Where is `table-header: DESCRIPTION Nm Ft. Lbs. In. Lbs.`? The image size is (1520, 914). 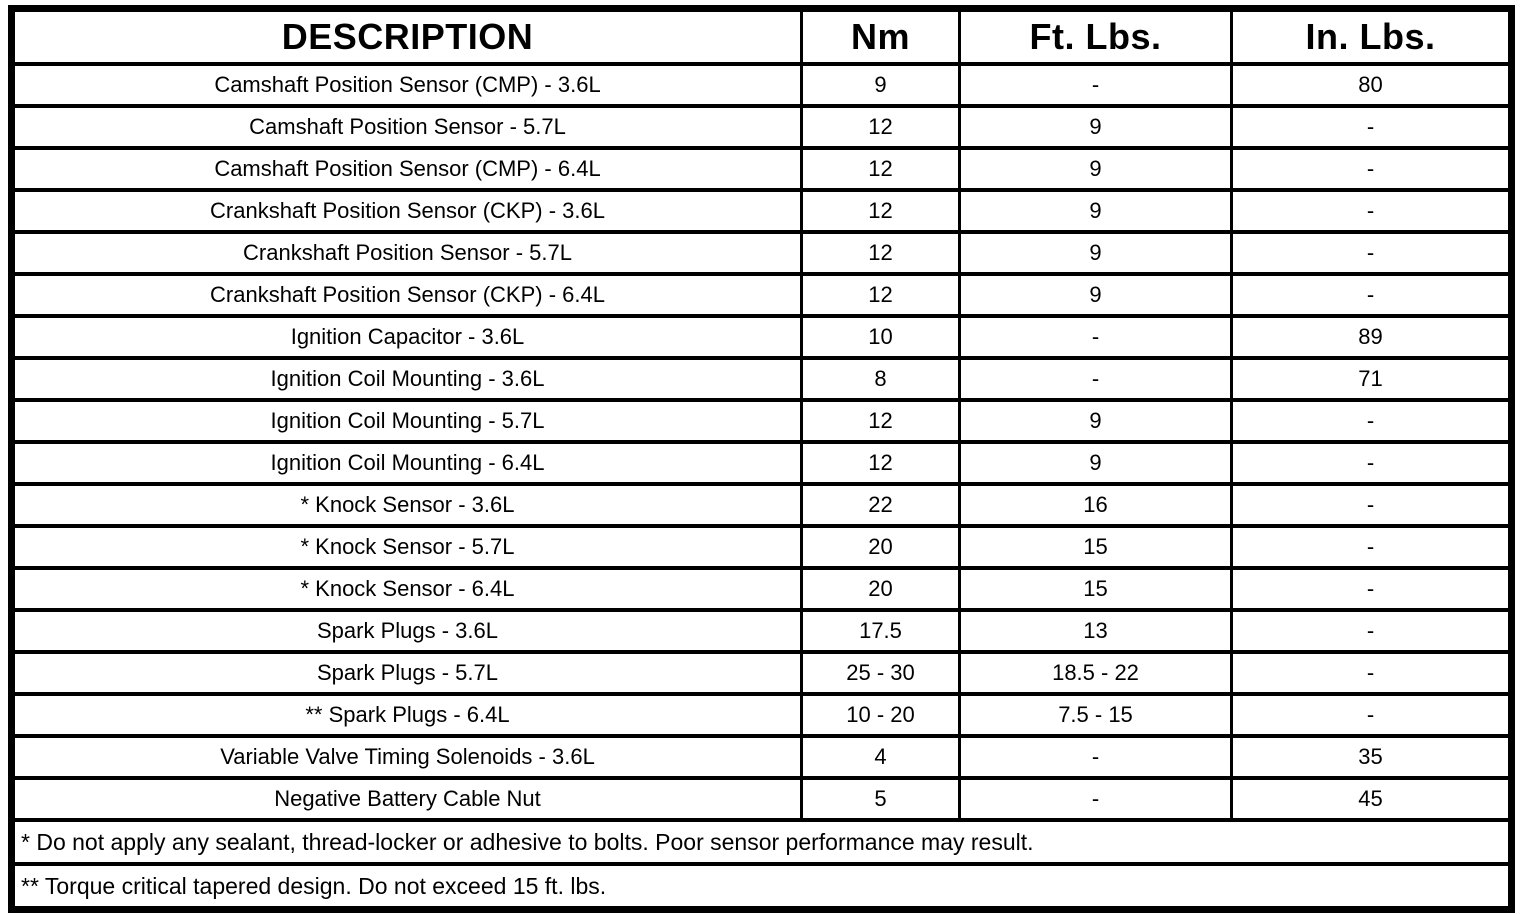 table-header: DESCRIPTION Nm Ft. Lbs. In. Lbs. is located at coordinates (761, 36).